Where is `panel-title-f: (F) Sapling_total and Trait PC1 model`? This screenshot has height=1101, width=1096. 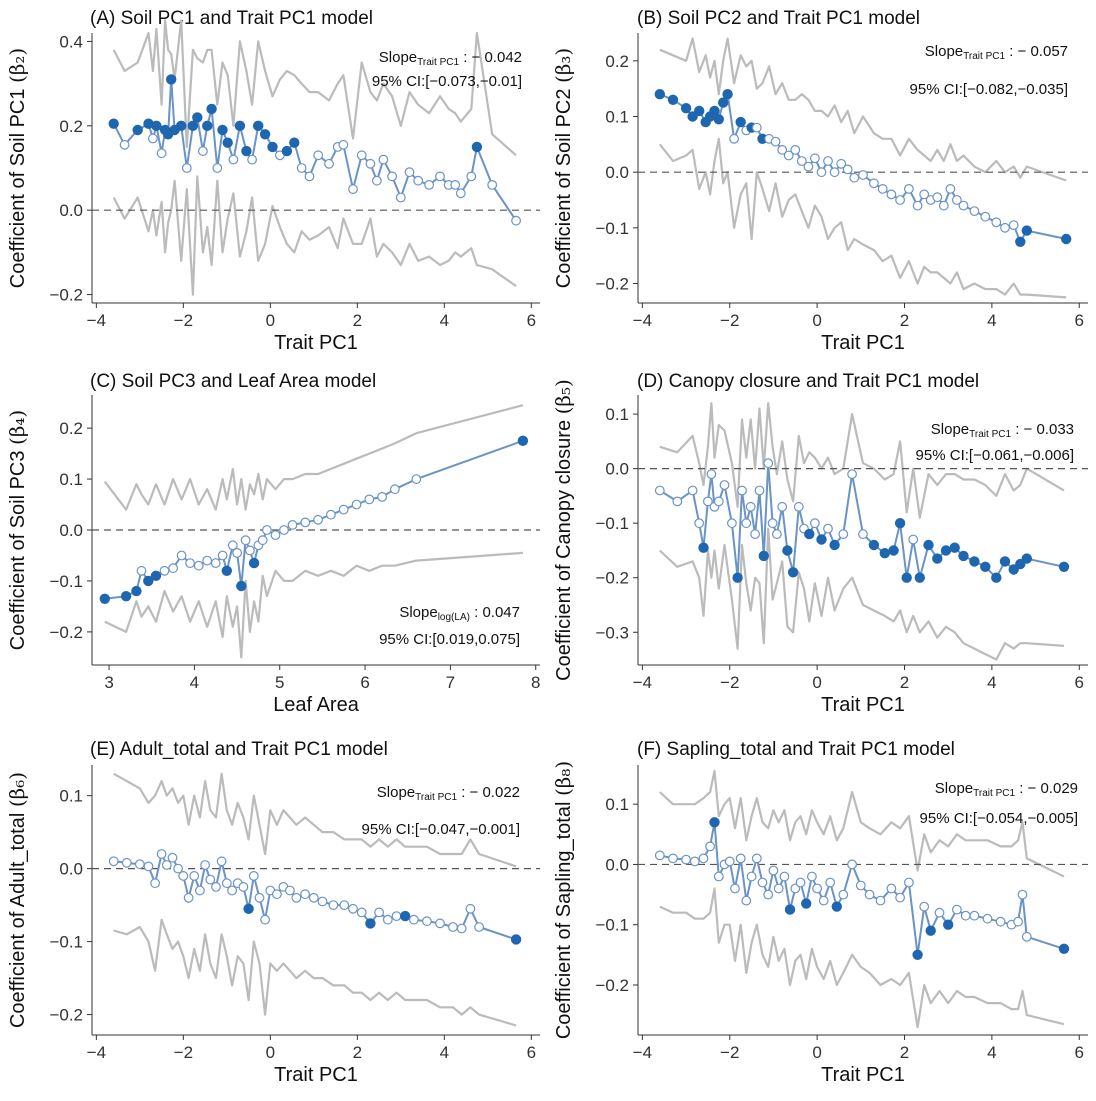 panel-title-f: (F) Sapling_total and Trait PC1 model is located at coordinates (796, 749).